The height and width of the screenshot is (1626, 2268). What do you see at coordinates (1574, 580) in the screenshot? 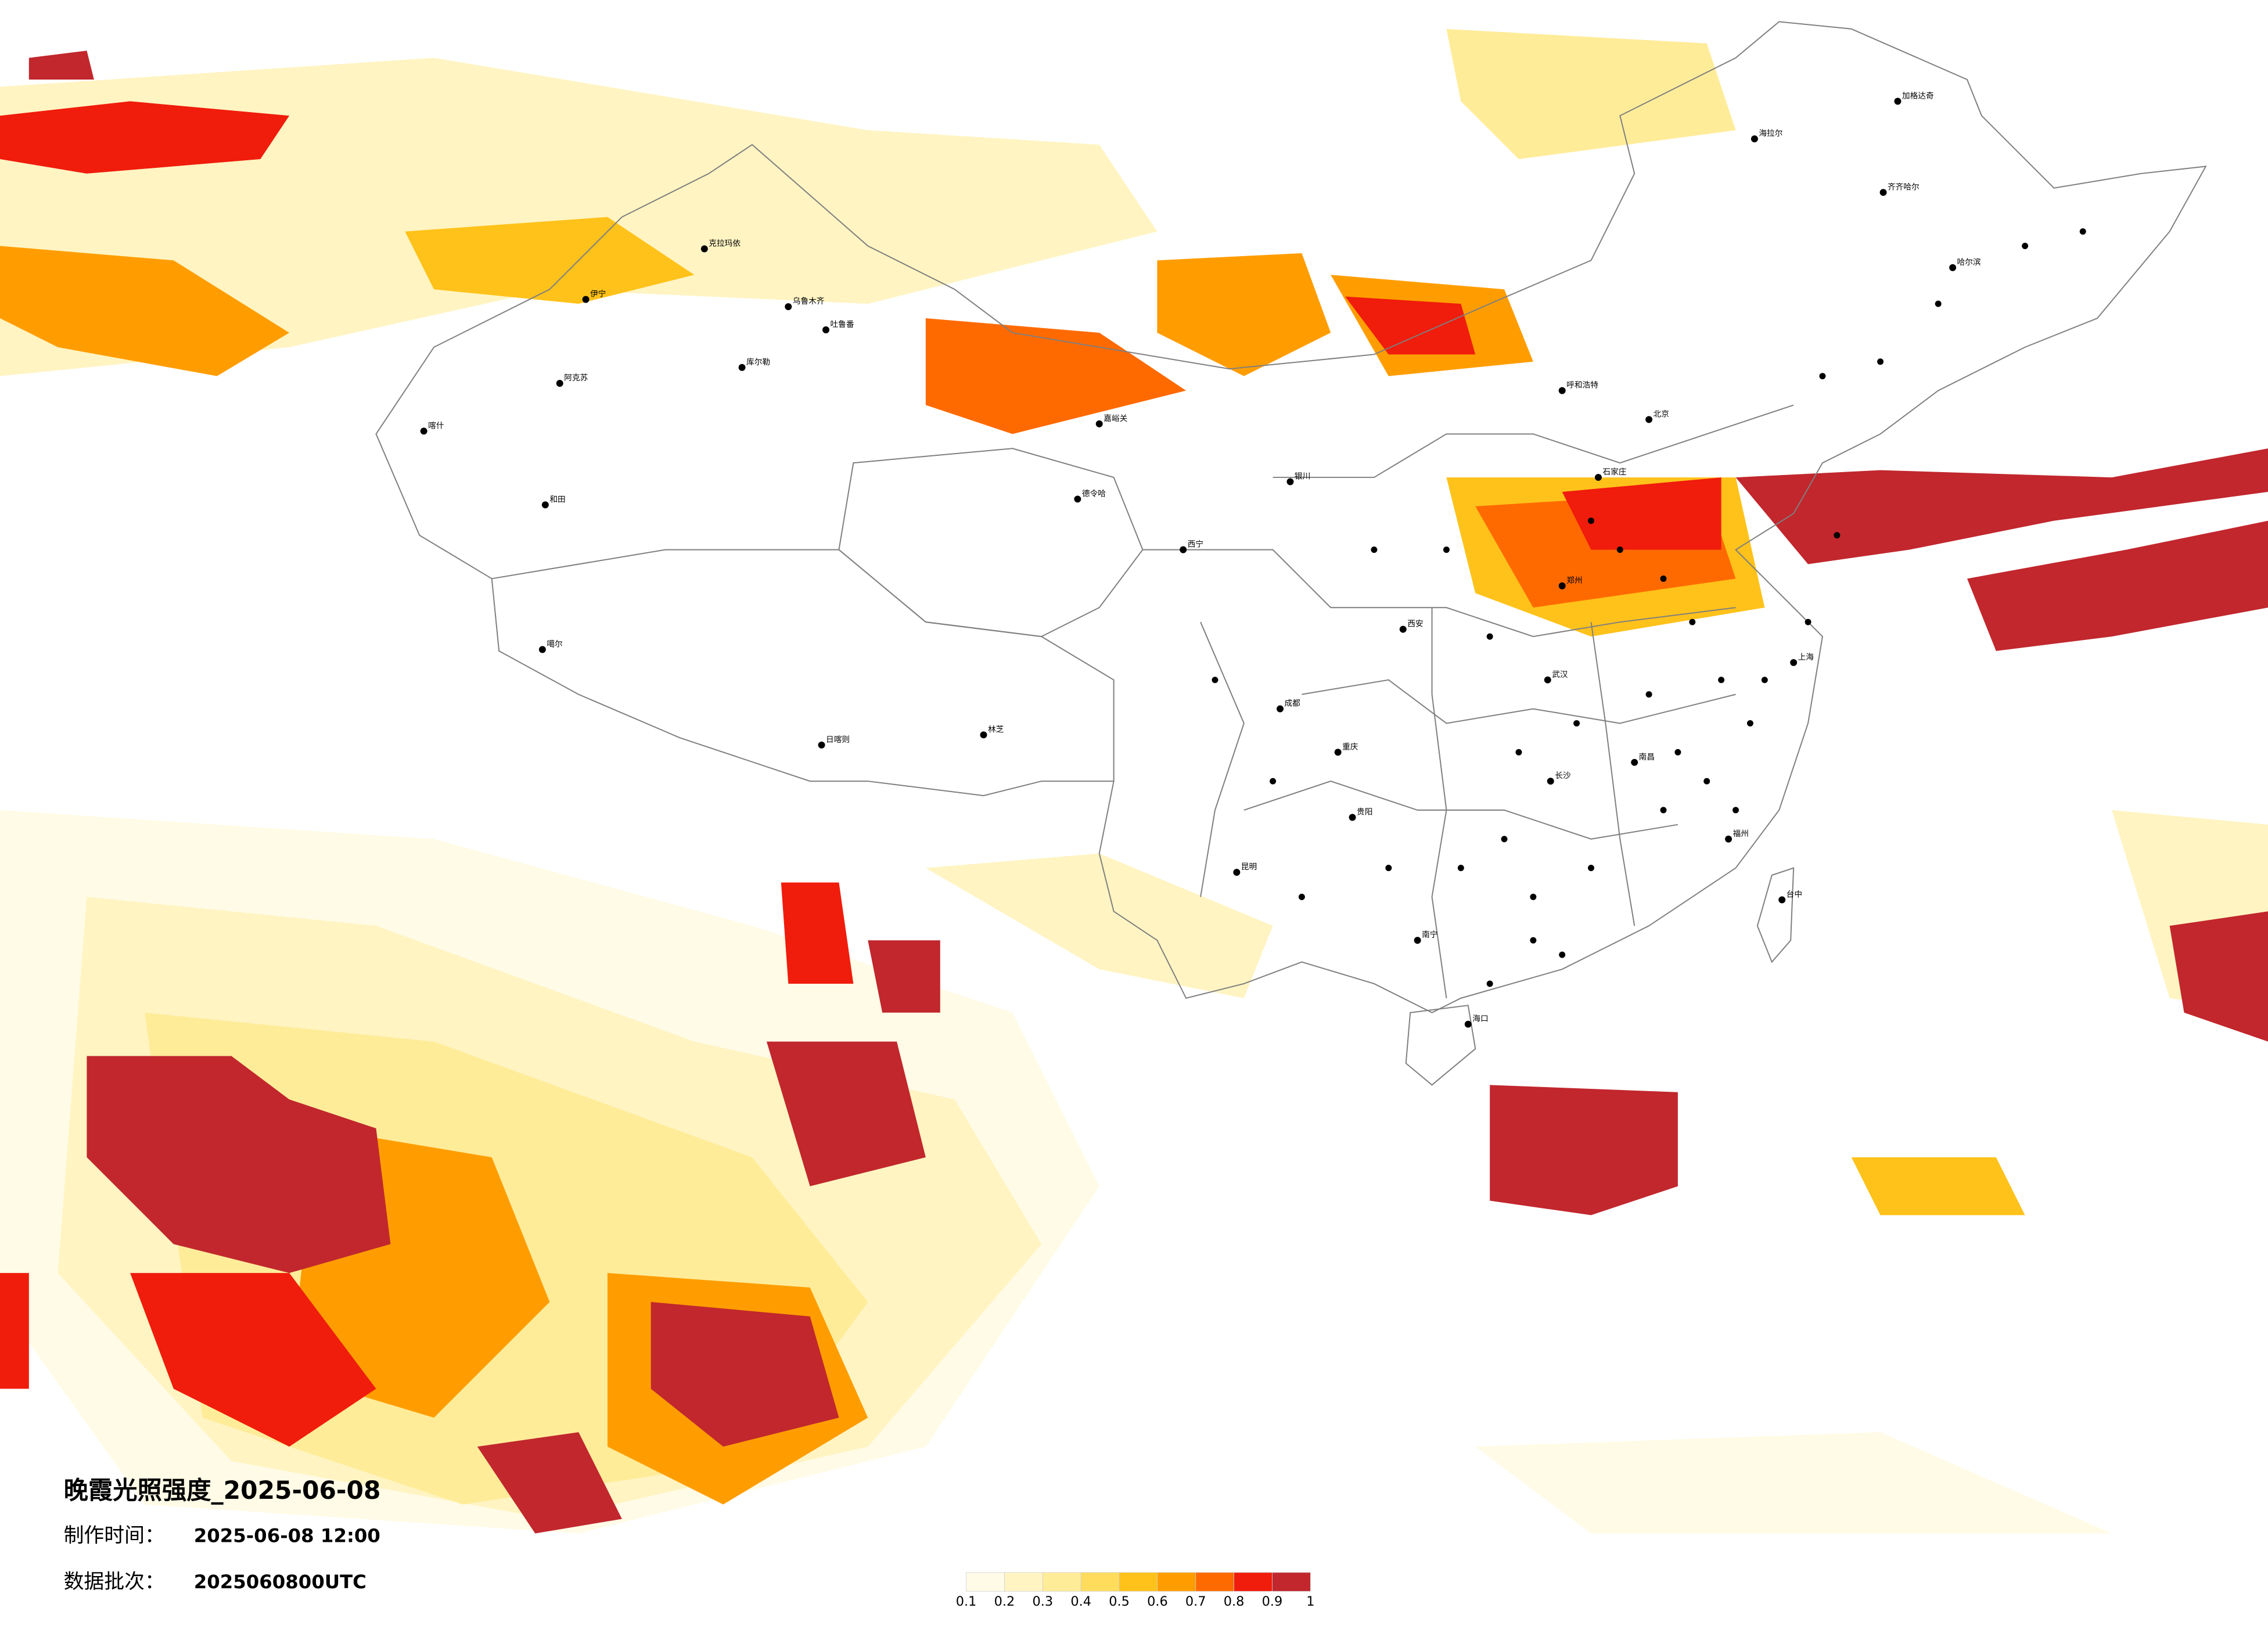
I see `city-label: 郑州` at bounding box center [1574, 580].